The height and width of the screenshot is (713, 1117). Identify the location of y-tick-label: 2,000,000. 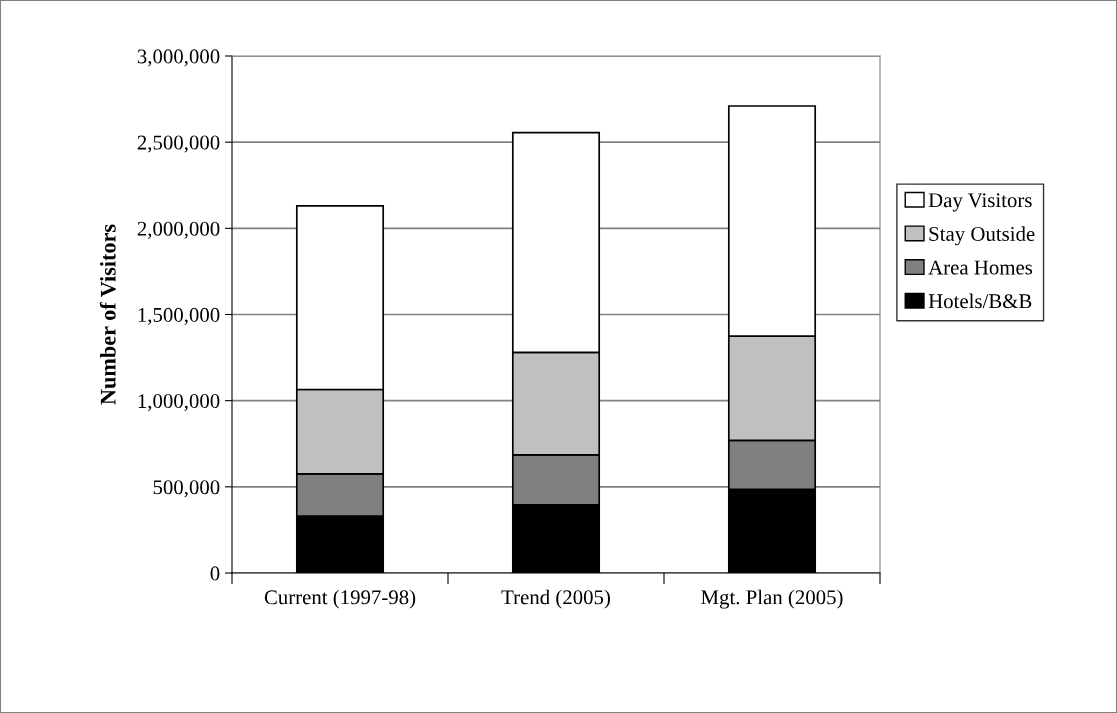
(178, 230).